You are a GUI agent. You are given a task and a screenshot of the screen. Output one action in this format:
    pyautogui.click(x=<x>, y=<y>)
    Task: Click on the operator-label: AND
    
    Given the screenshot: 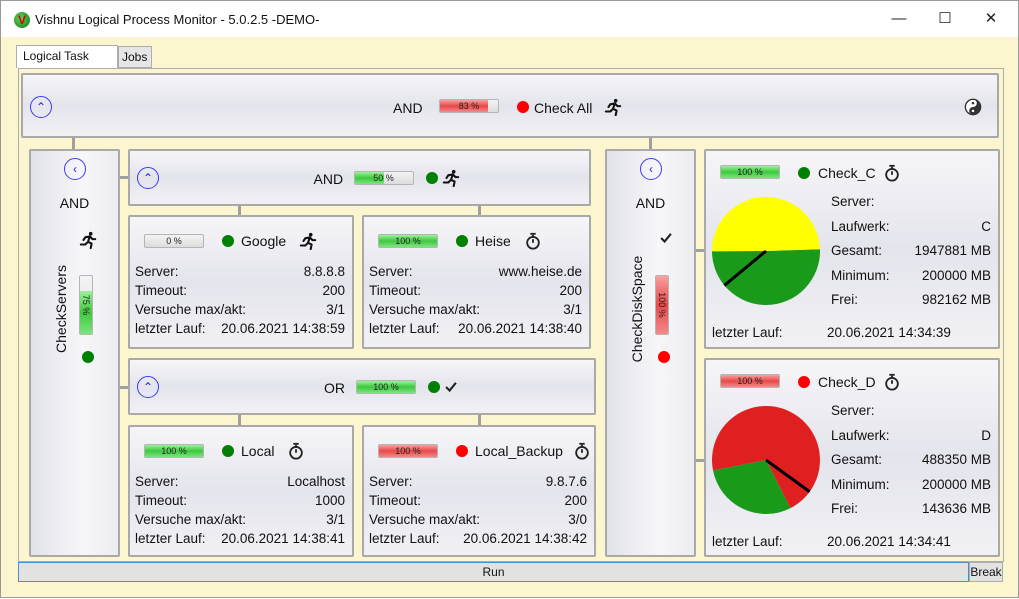 What is the action you would take?
    pyautogui.click(x=650, y=203)
    